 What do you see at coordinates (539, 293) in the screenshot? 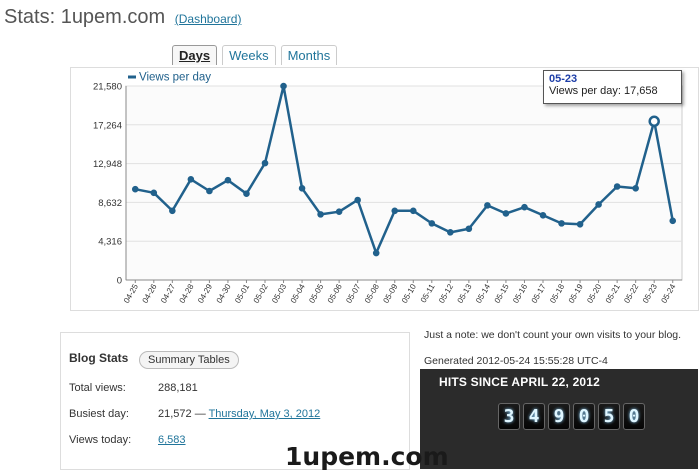
I see `x-tick-label: 05-17` at bounding box center [539, 293].